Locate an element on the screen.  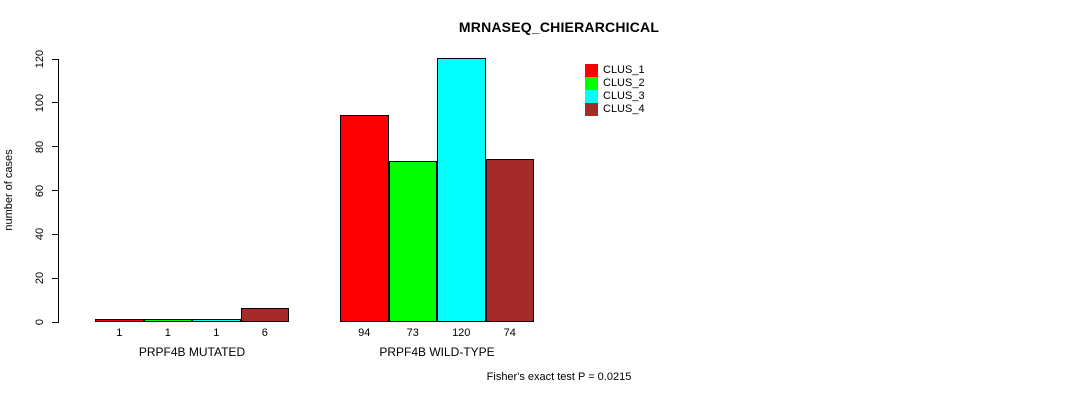
legend-item: CLUS_2 is located at coordinates (615, 83).